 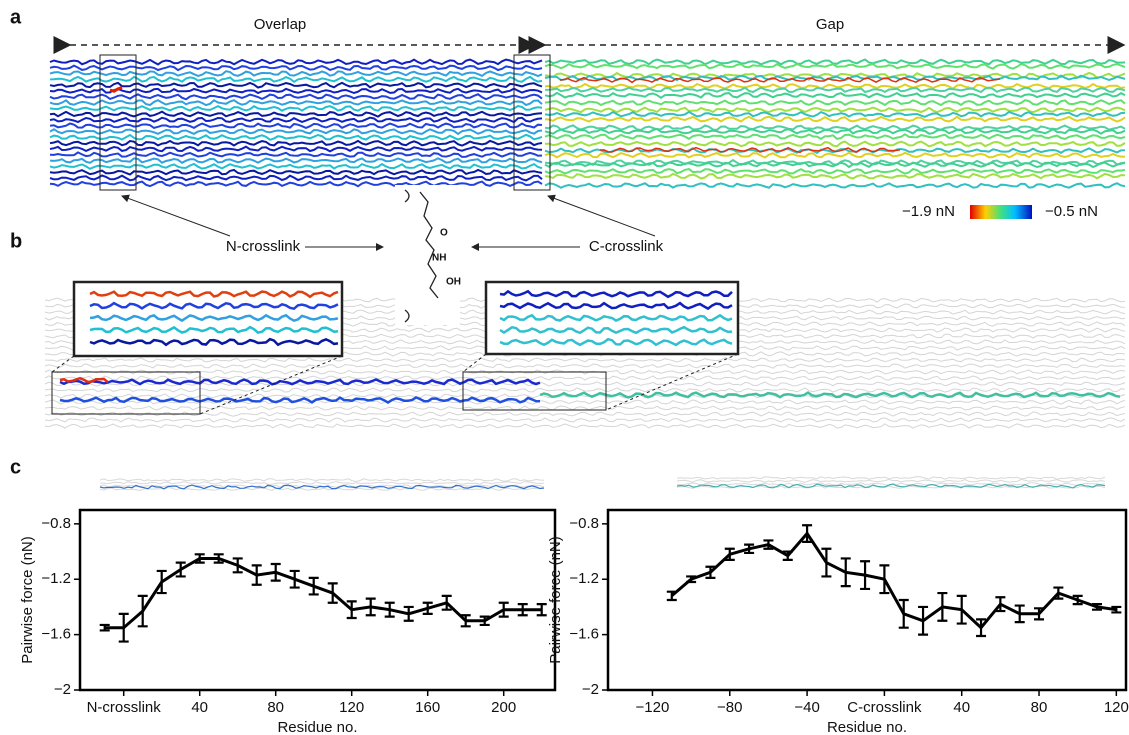 What do you see at coordinates (729, 707) in the screenshot?
I see `x-tick-label: −80` at bounding box center [729, 707].